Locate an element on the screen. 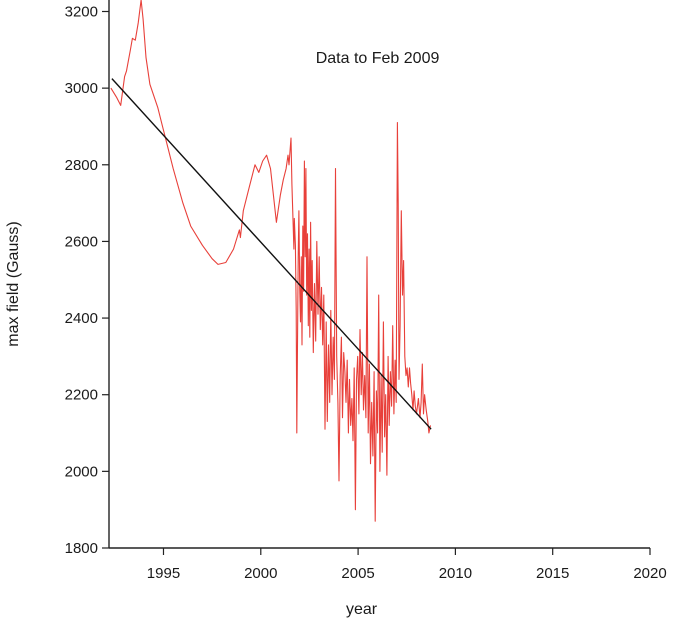 Image resolution: width=675 pixels, height=622 pixels. x-tick-label: 2015 is located at coordinates (552, 573).